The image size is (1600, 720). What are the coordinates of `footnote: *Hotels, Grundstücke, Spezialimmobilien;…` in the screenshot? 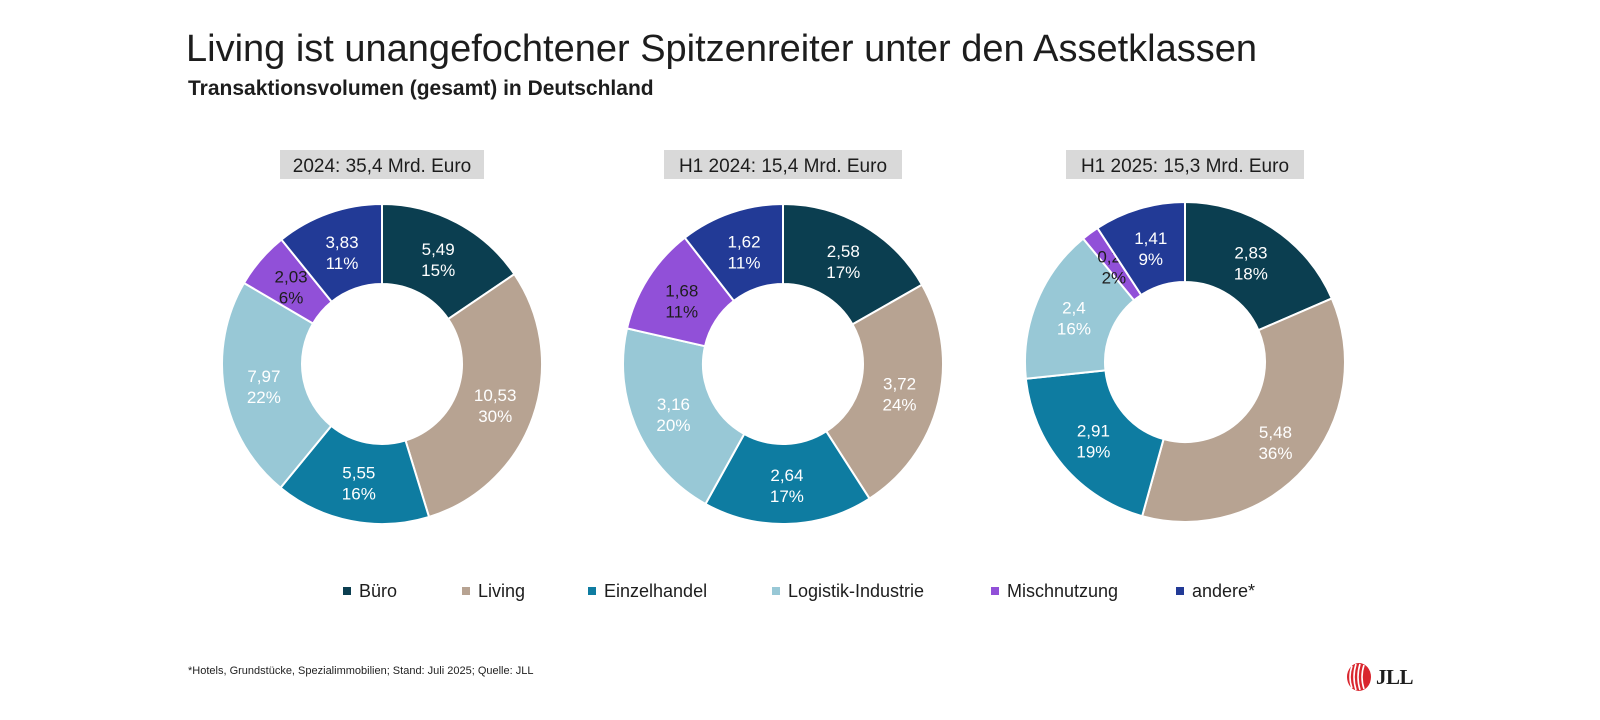 It's located at (361, 671).